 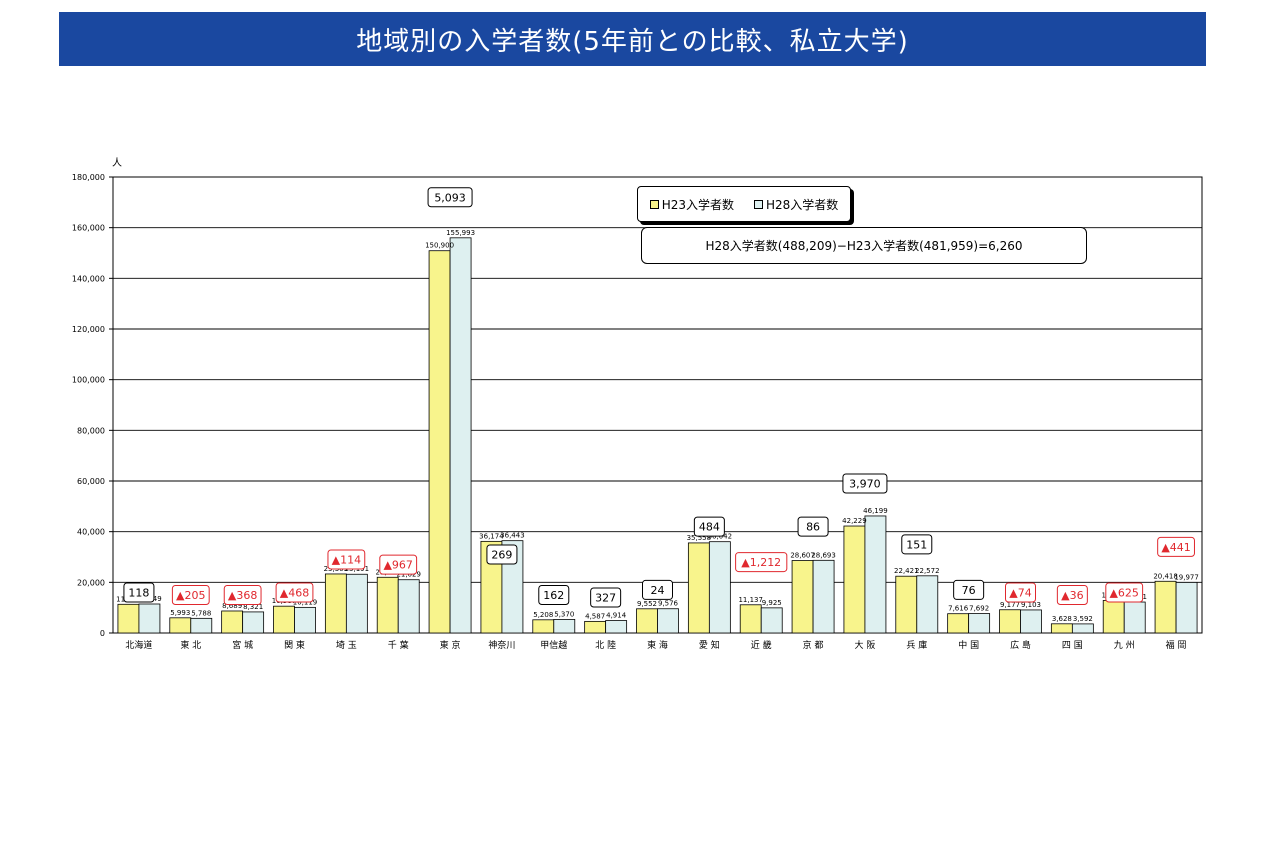 I want to click on y-tick-label: 180,000, so click(x=88, y=177).